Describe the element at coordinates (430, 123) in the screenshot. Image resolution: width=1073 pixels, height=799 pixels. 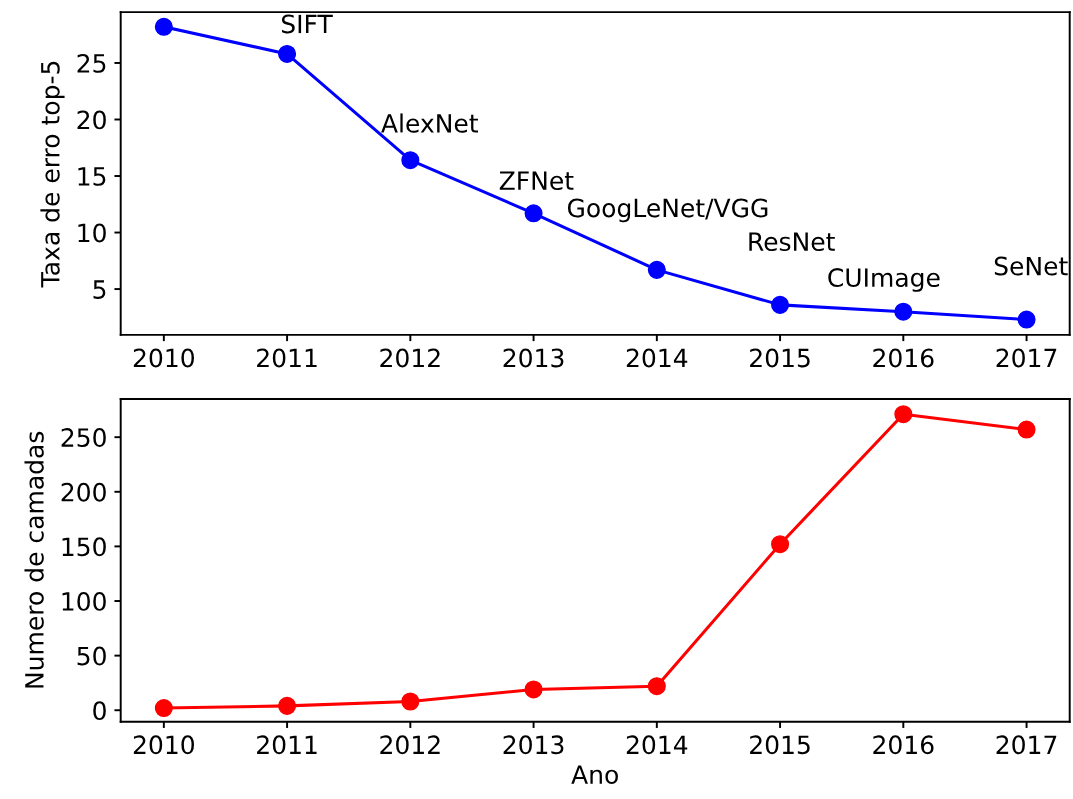
I see `annotation: AlexNet` at that location.